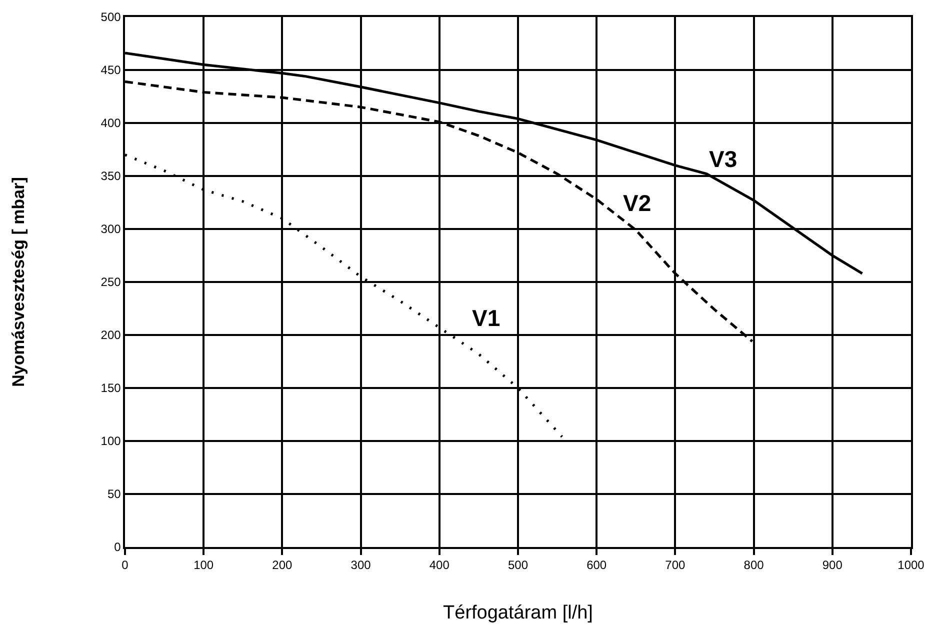 The image size is (927, 629). I want to click on x-tick-label: 400, so click(439, 565).